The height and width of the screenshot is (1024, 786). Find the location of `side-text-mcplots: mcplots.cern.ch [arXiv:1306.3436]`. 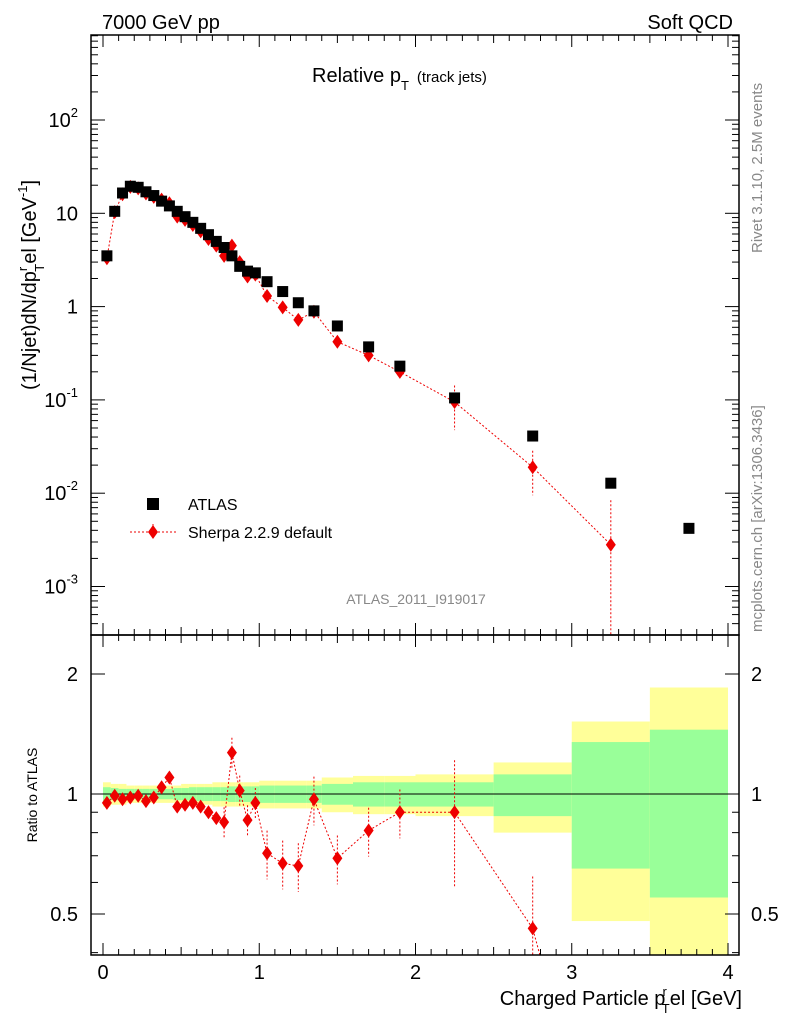

side-text-mcplots: mcplots.cern.ch [arXiv:1306.3436] is located at coordinates (757, 518).